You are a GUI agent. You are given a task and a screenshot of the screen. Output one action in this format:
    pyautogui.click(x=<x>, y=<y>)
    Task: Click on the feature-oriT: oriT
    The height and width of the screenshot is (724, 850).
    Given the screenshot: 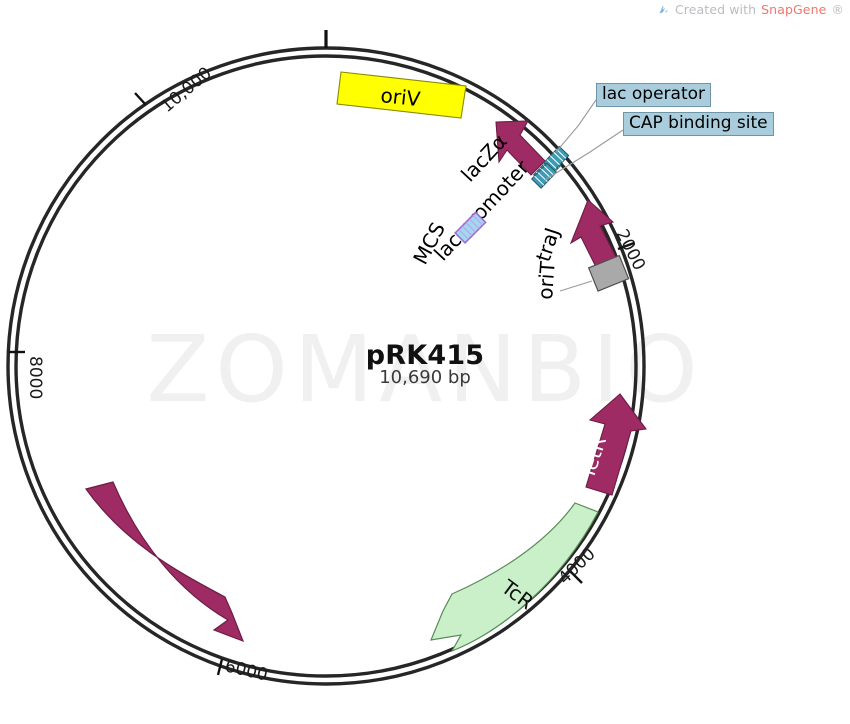 What is the action you would take?
    pyautogui.click(x=581, y=277)
    